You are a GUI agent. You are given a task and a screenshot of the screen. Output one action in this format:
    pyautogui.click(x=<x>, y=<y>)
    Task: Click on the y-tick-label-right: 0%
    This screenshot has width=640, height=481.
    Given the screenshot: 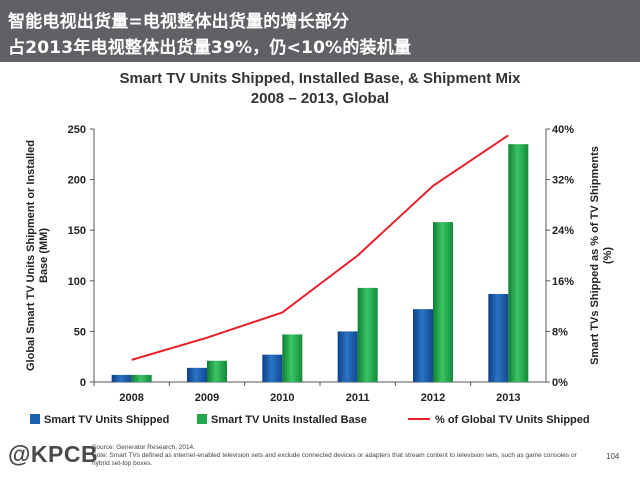 What is the action you would take?
    pyautogui.click(x=560, y=383)
    